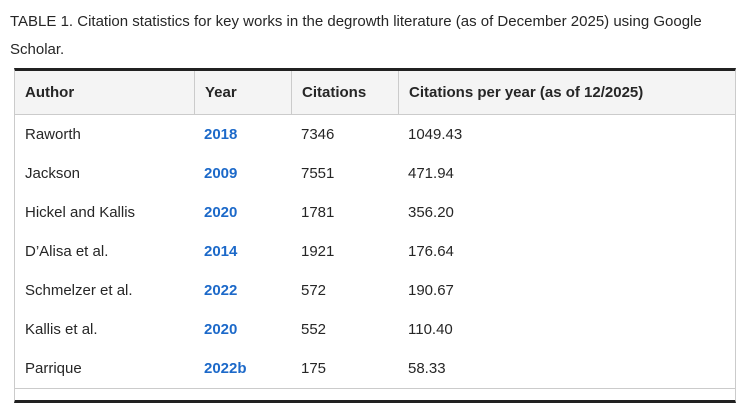 The height and width of the screenshot is (413, 749). What do you see at coordinates (431, 173) in the screenshot?
I see `citations-per-year-cell: 471.94` at bounding box center [431, 173].